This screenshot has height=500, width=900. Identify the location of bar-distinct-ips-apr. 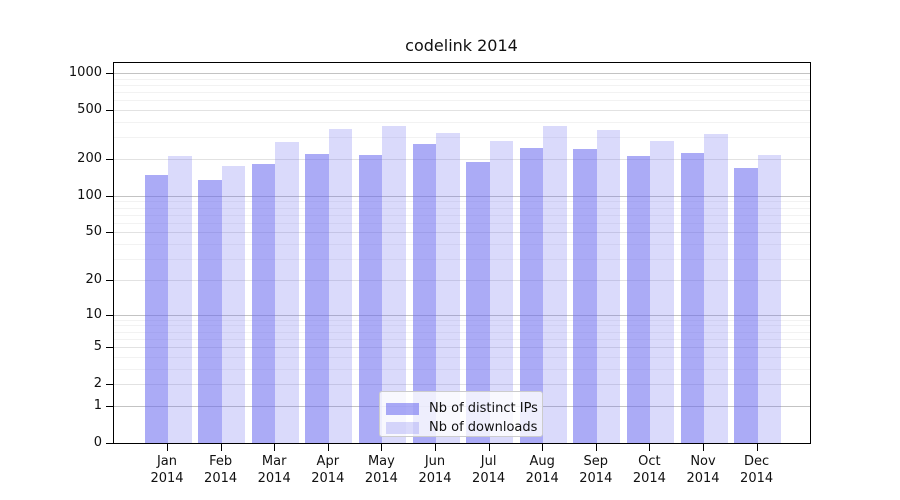
(317, 298).